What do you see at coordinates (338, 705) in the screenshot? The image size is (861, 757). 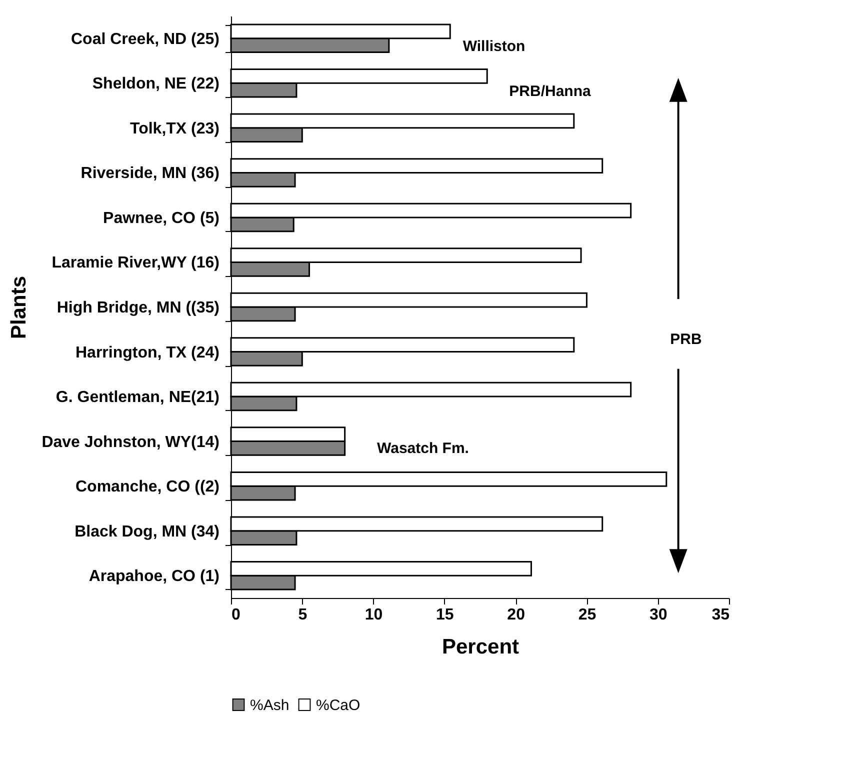 I see `legend-label: %CaO` at bounding box center [338, 705].